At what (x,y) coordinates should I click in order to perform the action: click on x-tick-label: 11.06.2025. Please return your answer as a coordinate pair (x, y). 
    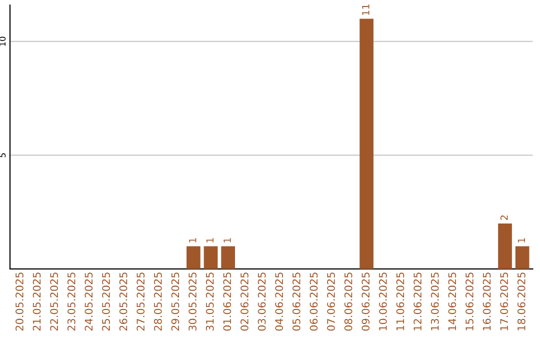
    Looking at the image, I should click on (400, 301).